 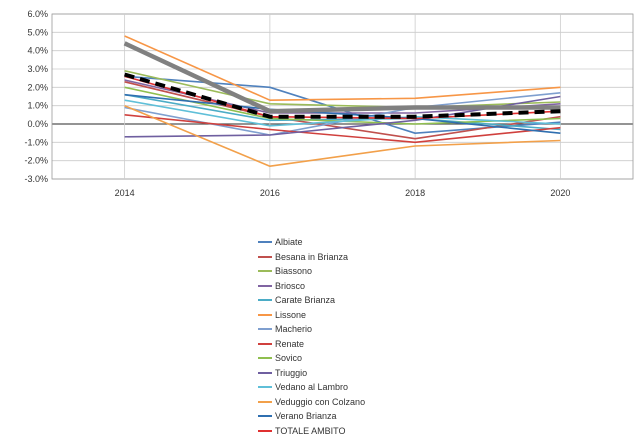 What do you see at coordinates (291, 314) in the screenshot?
I see `legend-label: Lissone` at bounding box center [291, 314].